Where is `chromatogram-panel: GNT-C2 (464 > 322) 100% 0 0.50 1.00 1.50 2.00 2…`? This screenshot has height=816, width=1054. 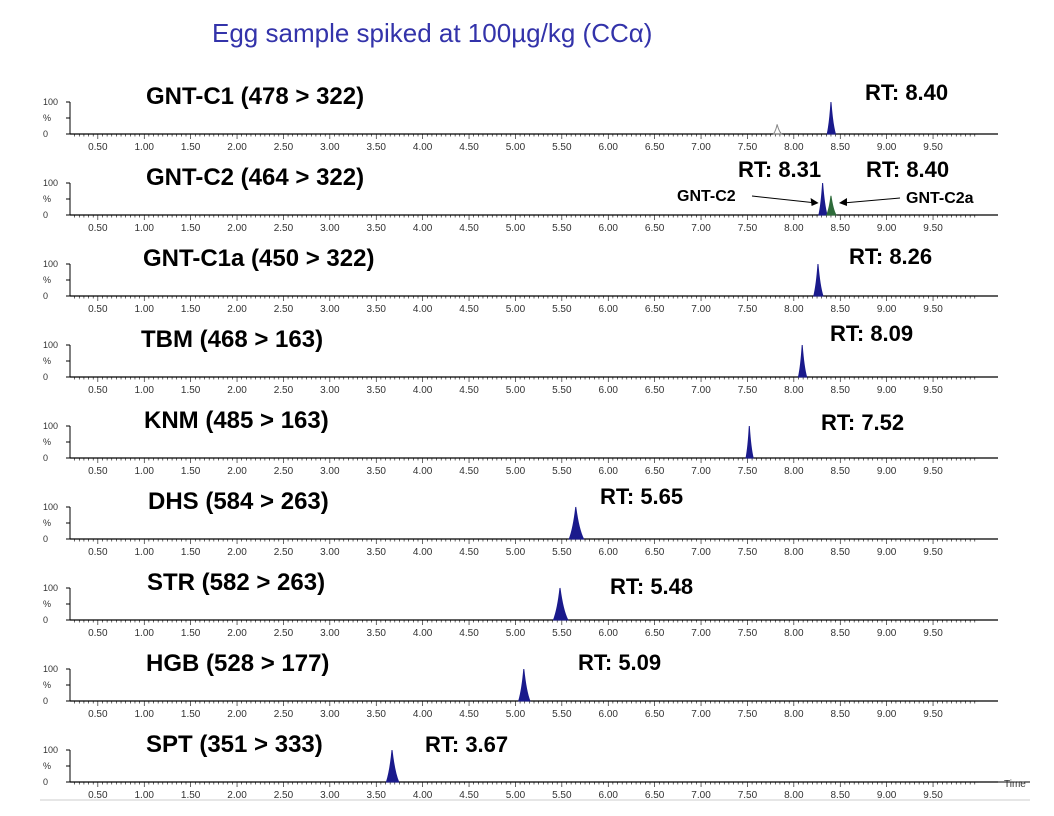
chromatogram-panel: GNT-C2 (464 > 322) 100% 0 0.50 1.00 1.50 2.00 2… is located at coordinates (520, 195).